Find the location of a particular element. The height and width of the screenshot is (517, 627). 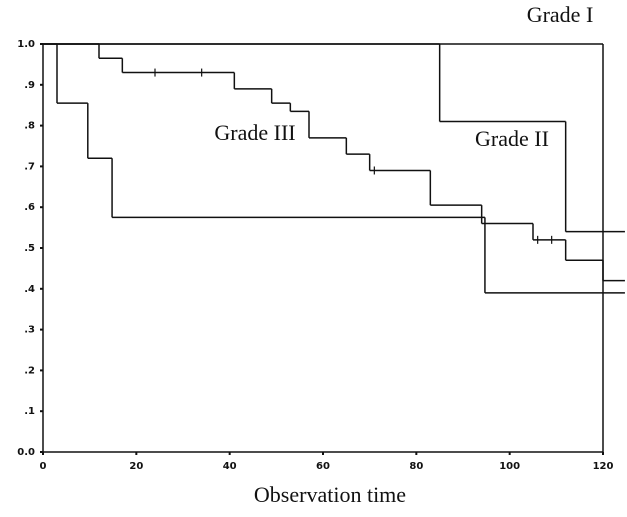

y-tick-label: .4 is located at coordinates (29, 289).